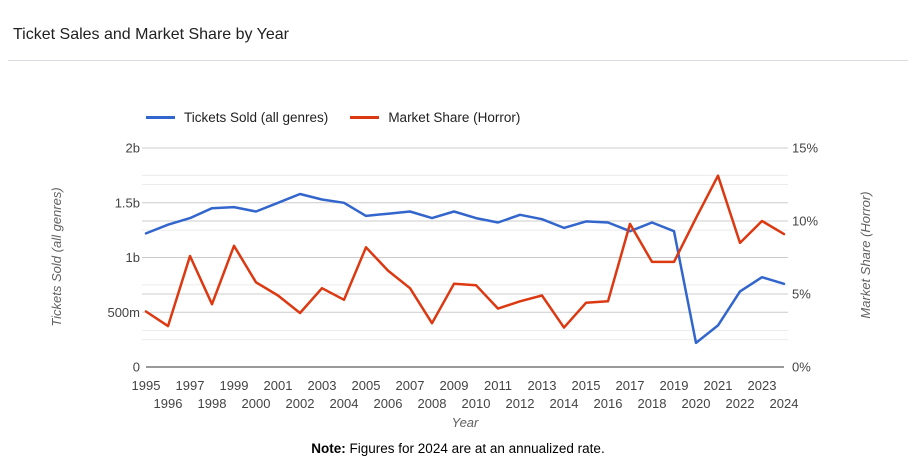  What do you see at coordinates (234, 385) in the screenshot?
I see `x-axis-tick-label: 1999` at bounding box center [234, 385].